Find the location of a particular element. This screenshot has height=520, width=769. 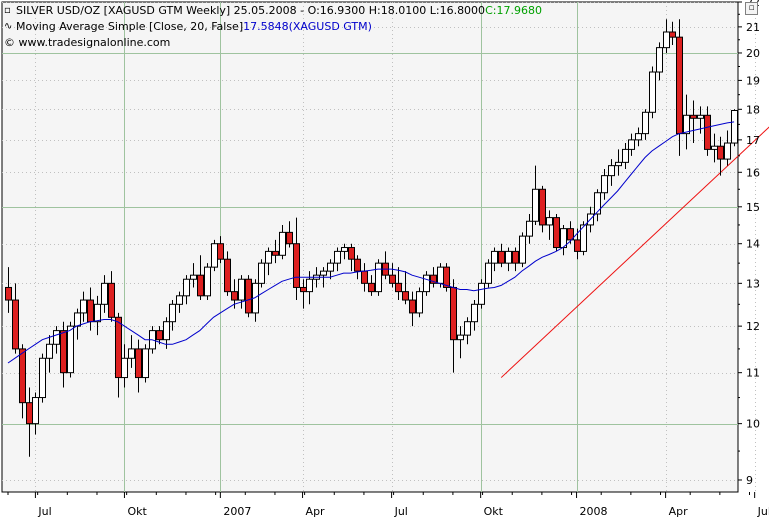

legend-row-copyright: © www.tradesignalonline.com is located at coordinates (273, 43).